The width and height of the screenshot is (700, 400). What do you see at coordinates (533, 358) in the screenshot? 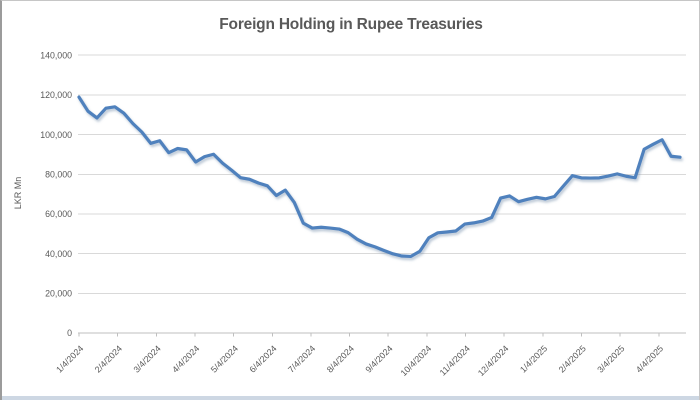
I see `x-tick-label: 1/4/2025` at bounding box center [533, 358].